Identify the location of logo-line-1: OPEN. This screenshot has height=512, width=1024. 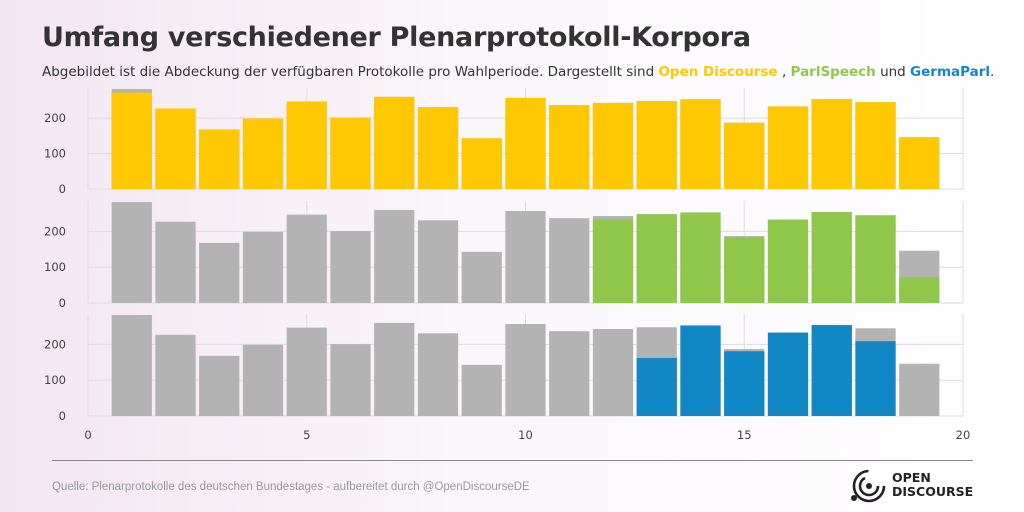
(911, 477).